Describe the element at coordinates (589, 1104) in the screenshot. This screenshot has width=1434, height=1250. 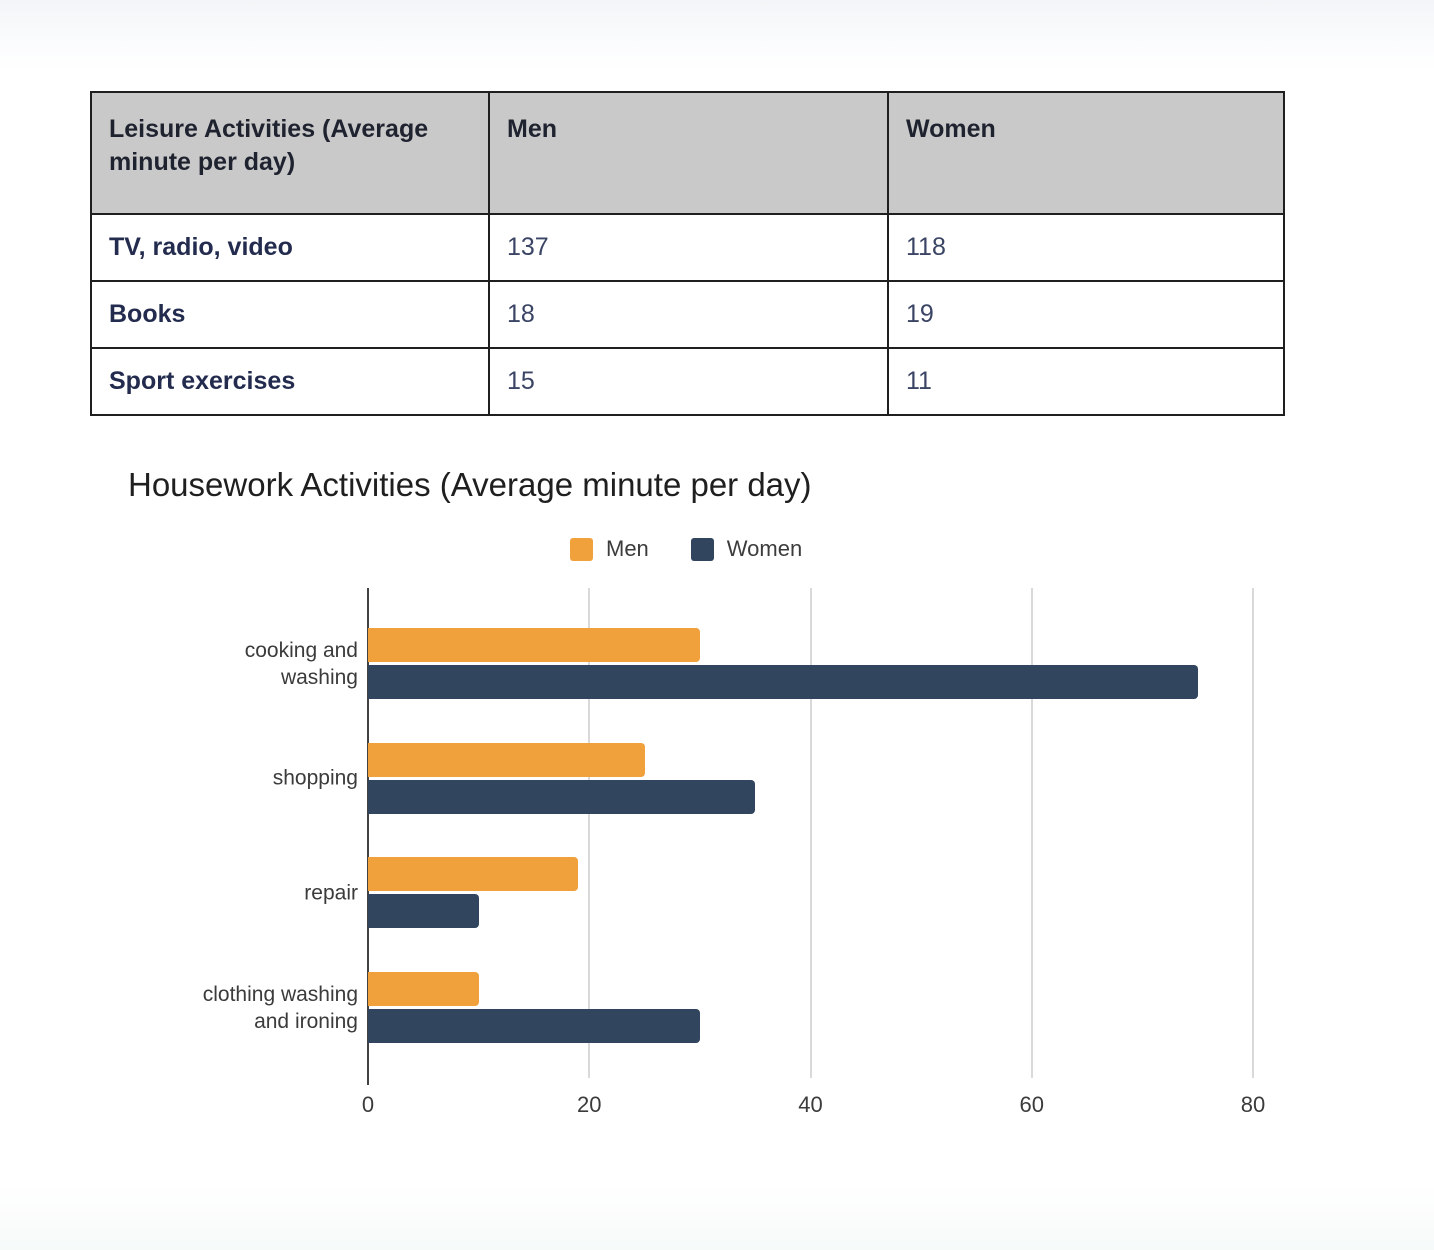
I see `x-tick-label-20: 20` at that location.